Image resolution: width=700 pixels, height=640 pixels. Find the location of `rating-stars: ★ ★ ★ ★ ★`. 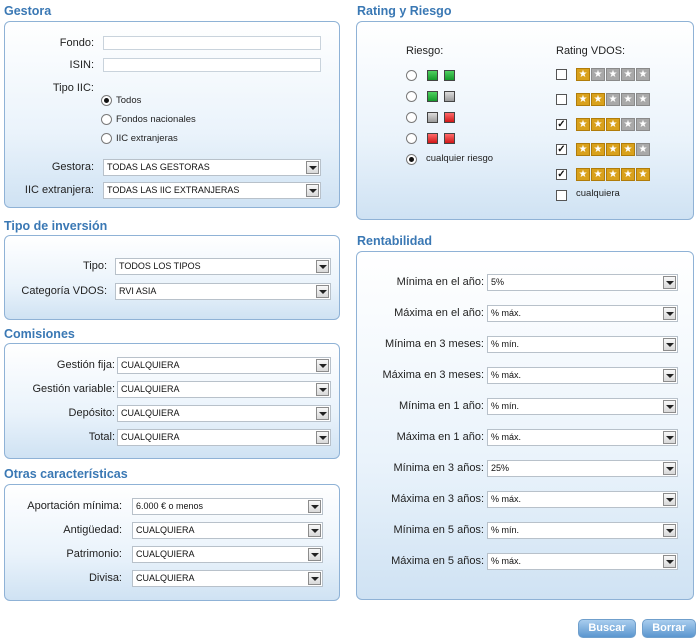

rating-stars: ★ ★ ★ ★ ★ is located at coordinates (613, 174).